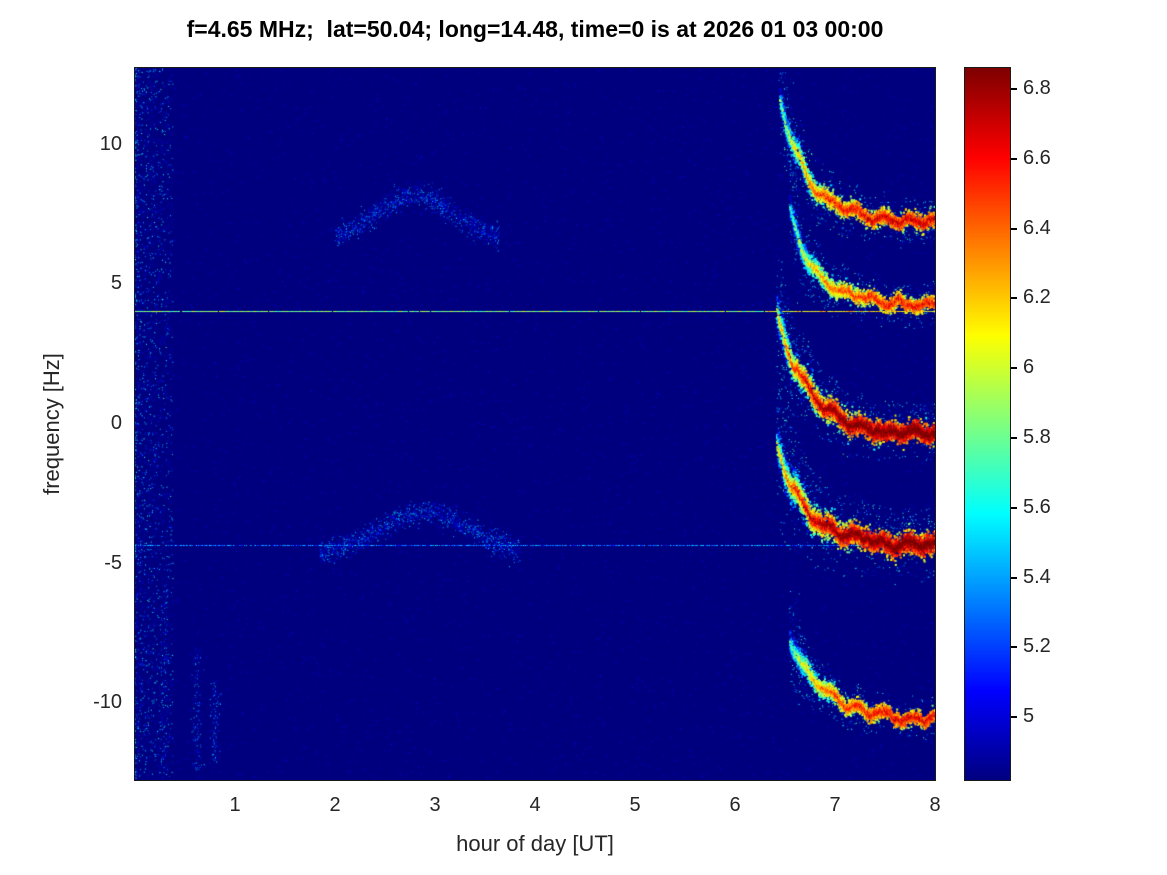  Describe the element at coordinates (1037, 506) in the screenshot. I see `colorbar-tick-label: 5.6` at that location.